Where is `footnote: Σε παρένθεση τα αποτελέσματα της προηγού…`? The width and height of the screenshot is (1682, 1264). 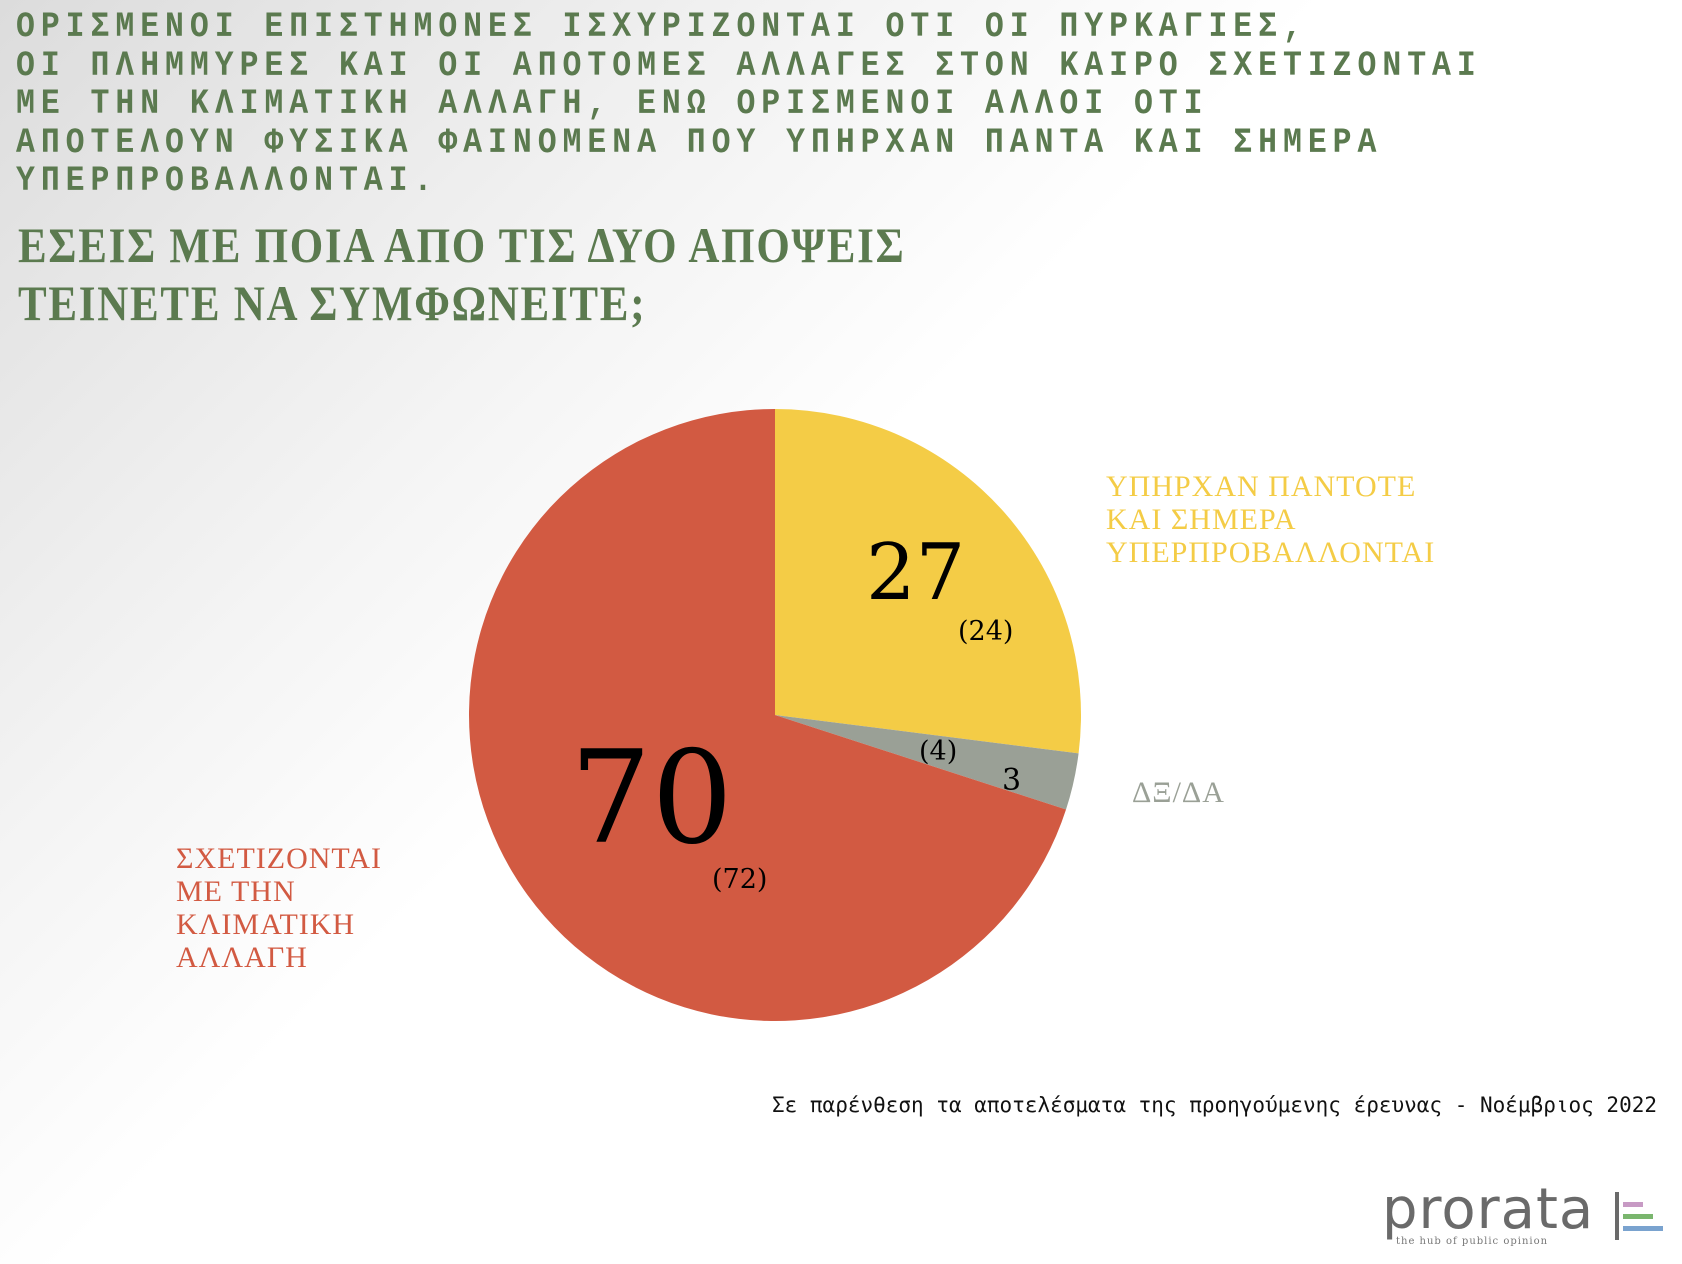 footnote: Σε παρένθεση τα αποτελέσματα της προηγού… is located at coordinates (1214, 1105).